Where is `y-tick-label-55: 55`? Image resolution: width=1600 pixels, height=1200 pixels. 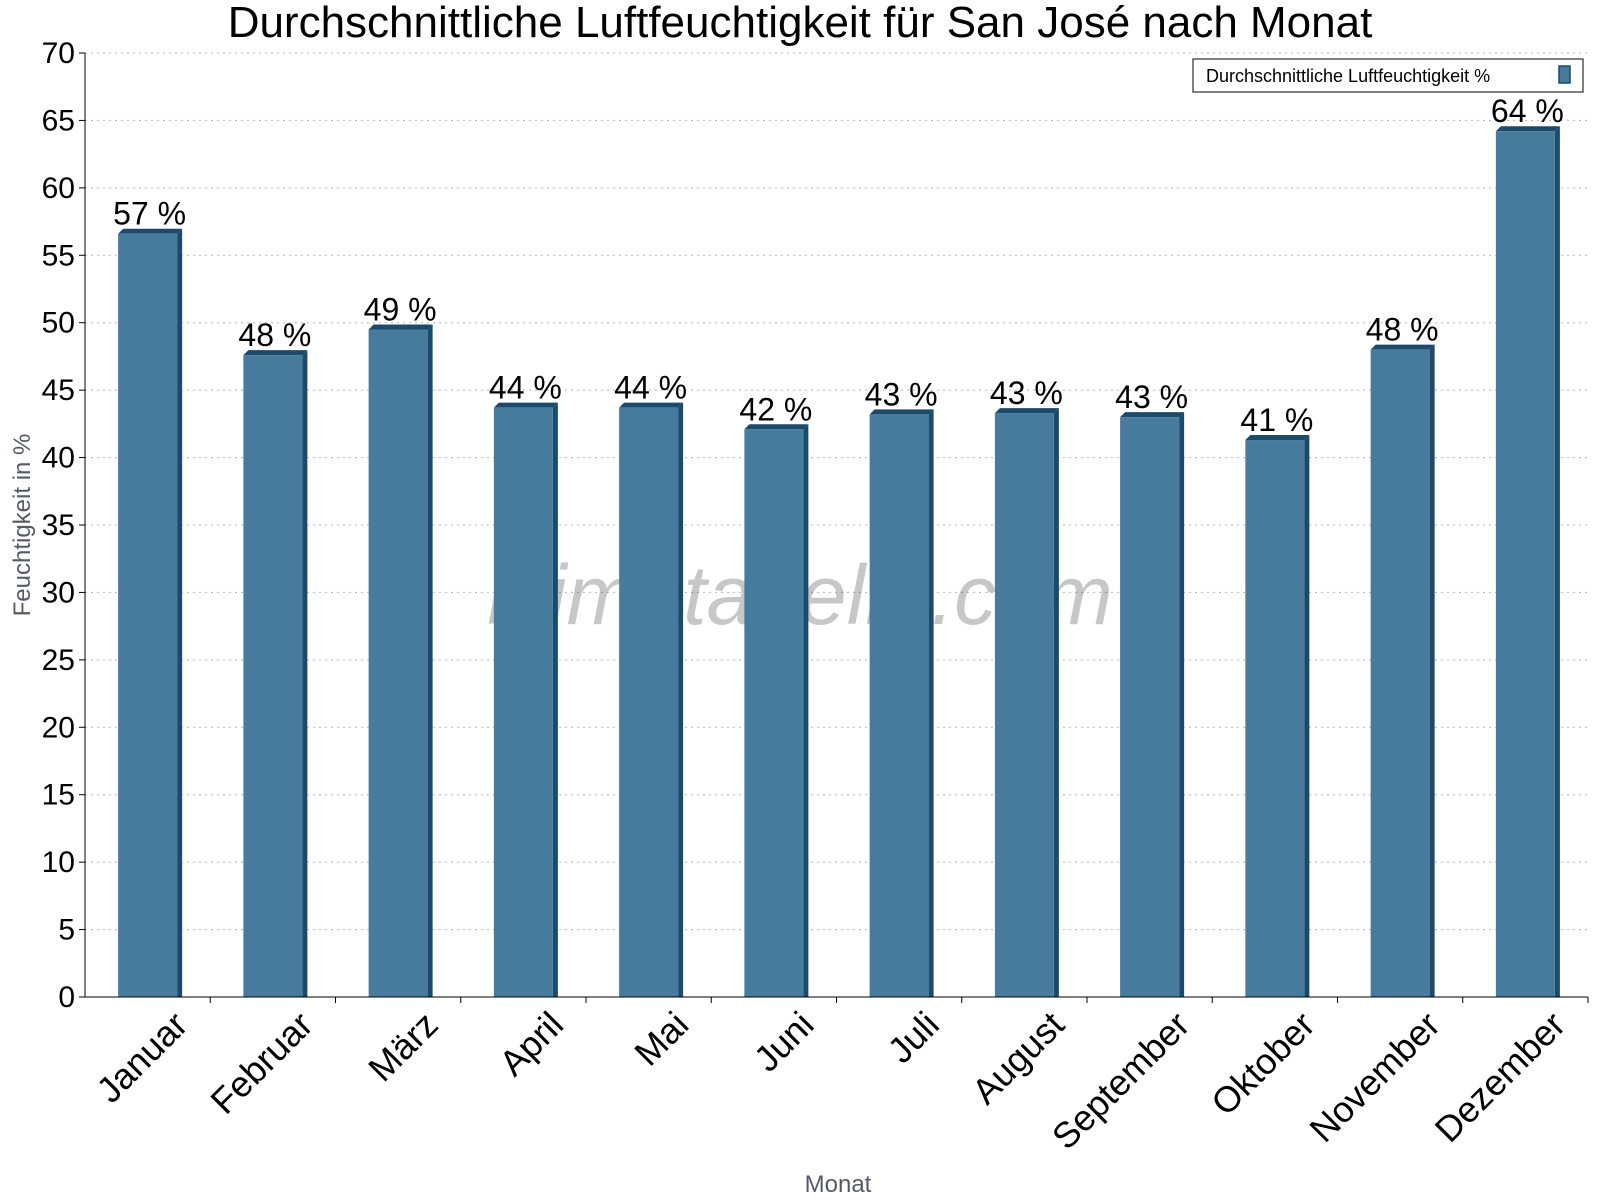 y-tick-label-55: 55 is located at coordinates (58, 255).